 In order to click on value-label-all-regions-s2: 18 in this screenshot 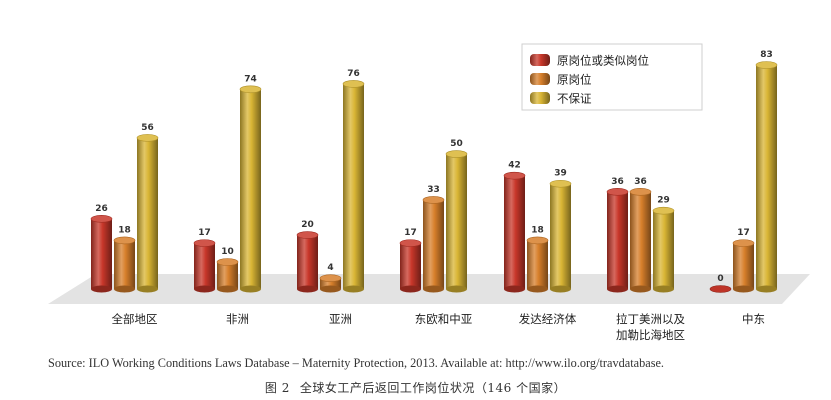, I will do `click(124, 230)`.